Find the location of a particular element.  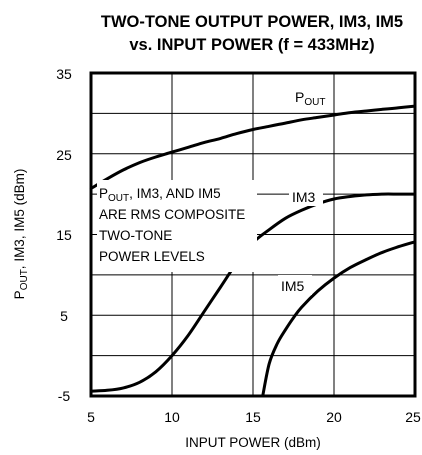

series-line-im5 is located at coordinates (339, 319).